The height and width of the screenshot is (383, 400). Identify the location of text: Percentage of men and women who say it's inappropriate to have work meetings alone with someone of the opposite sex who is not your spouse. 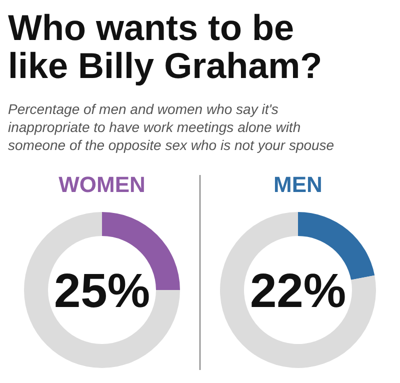
(171, 127).